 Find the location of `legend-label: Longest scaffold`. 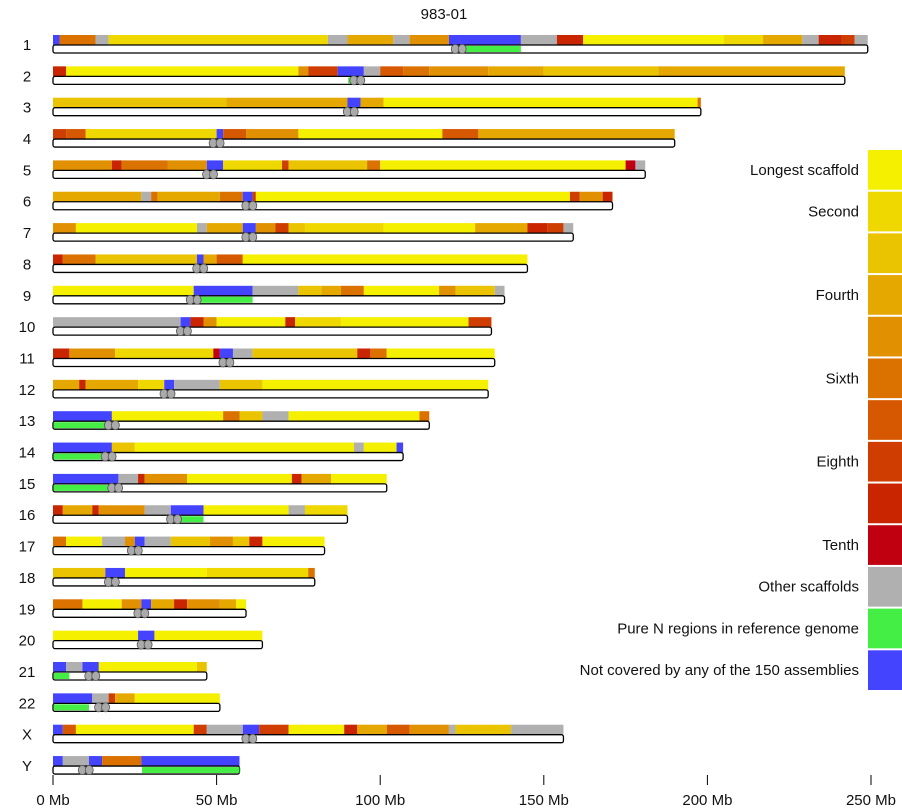

legend-label: Longest scaffold is located at coordinates (804, 170).